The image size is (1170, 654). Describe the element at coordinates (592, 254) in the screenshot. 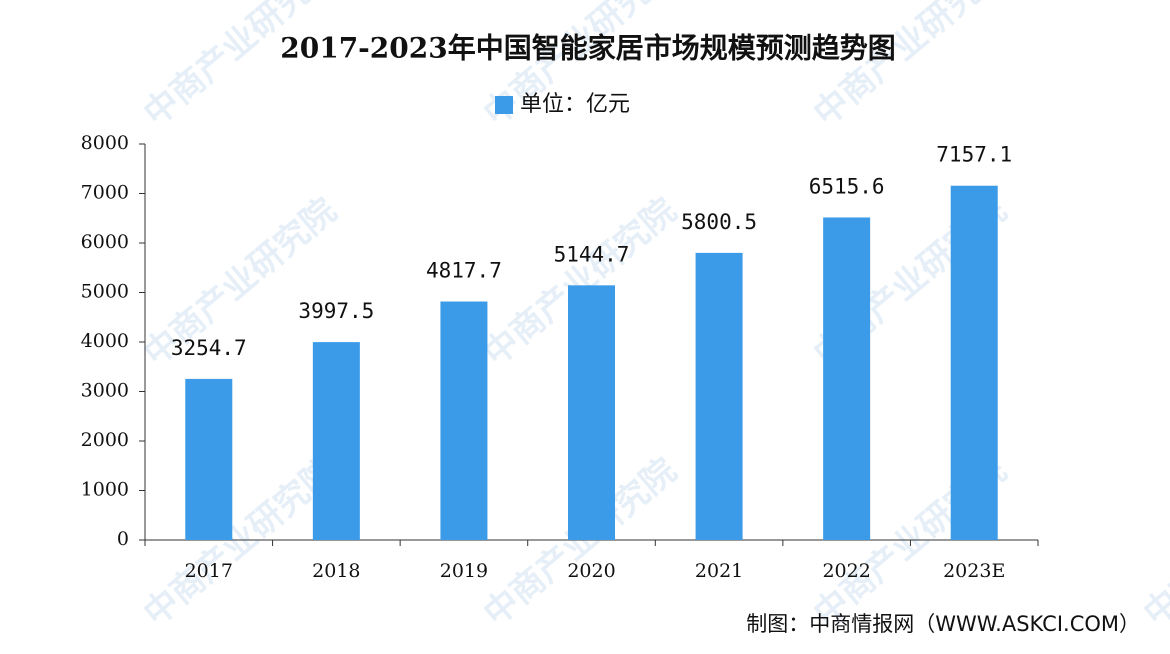

I see `value-label: 5144.7` at that location.